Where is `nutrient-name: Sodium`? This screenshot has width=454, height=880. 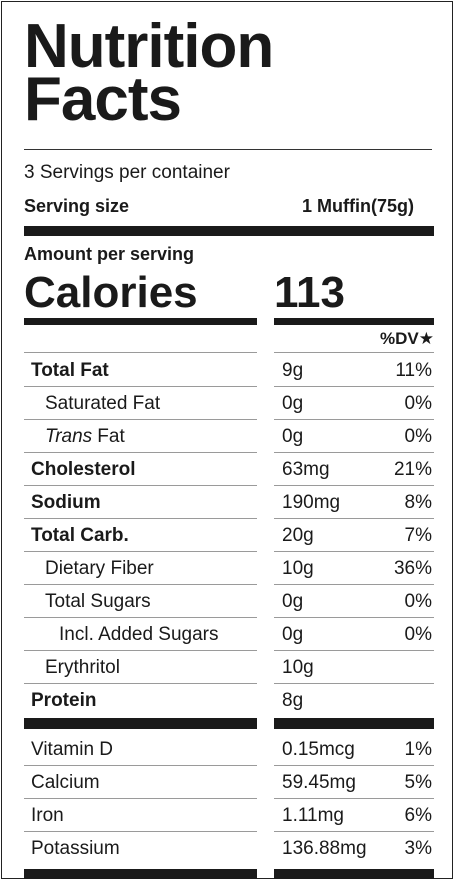 nutrient-name: Sodium is located at coordinates (66, 502).